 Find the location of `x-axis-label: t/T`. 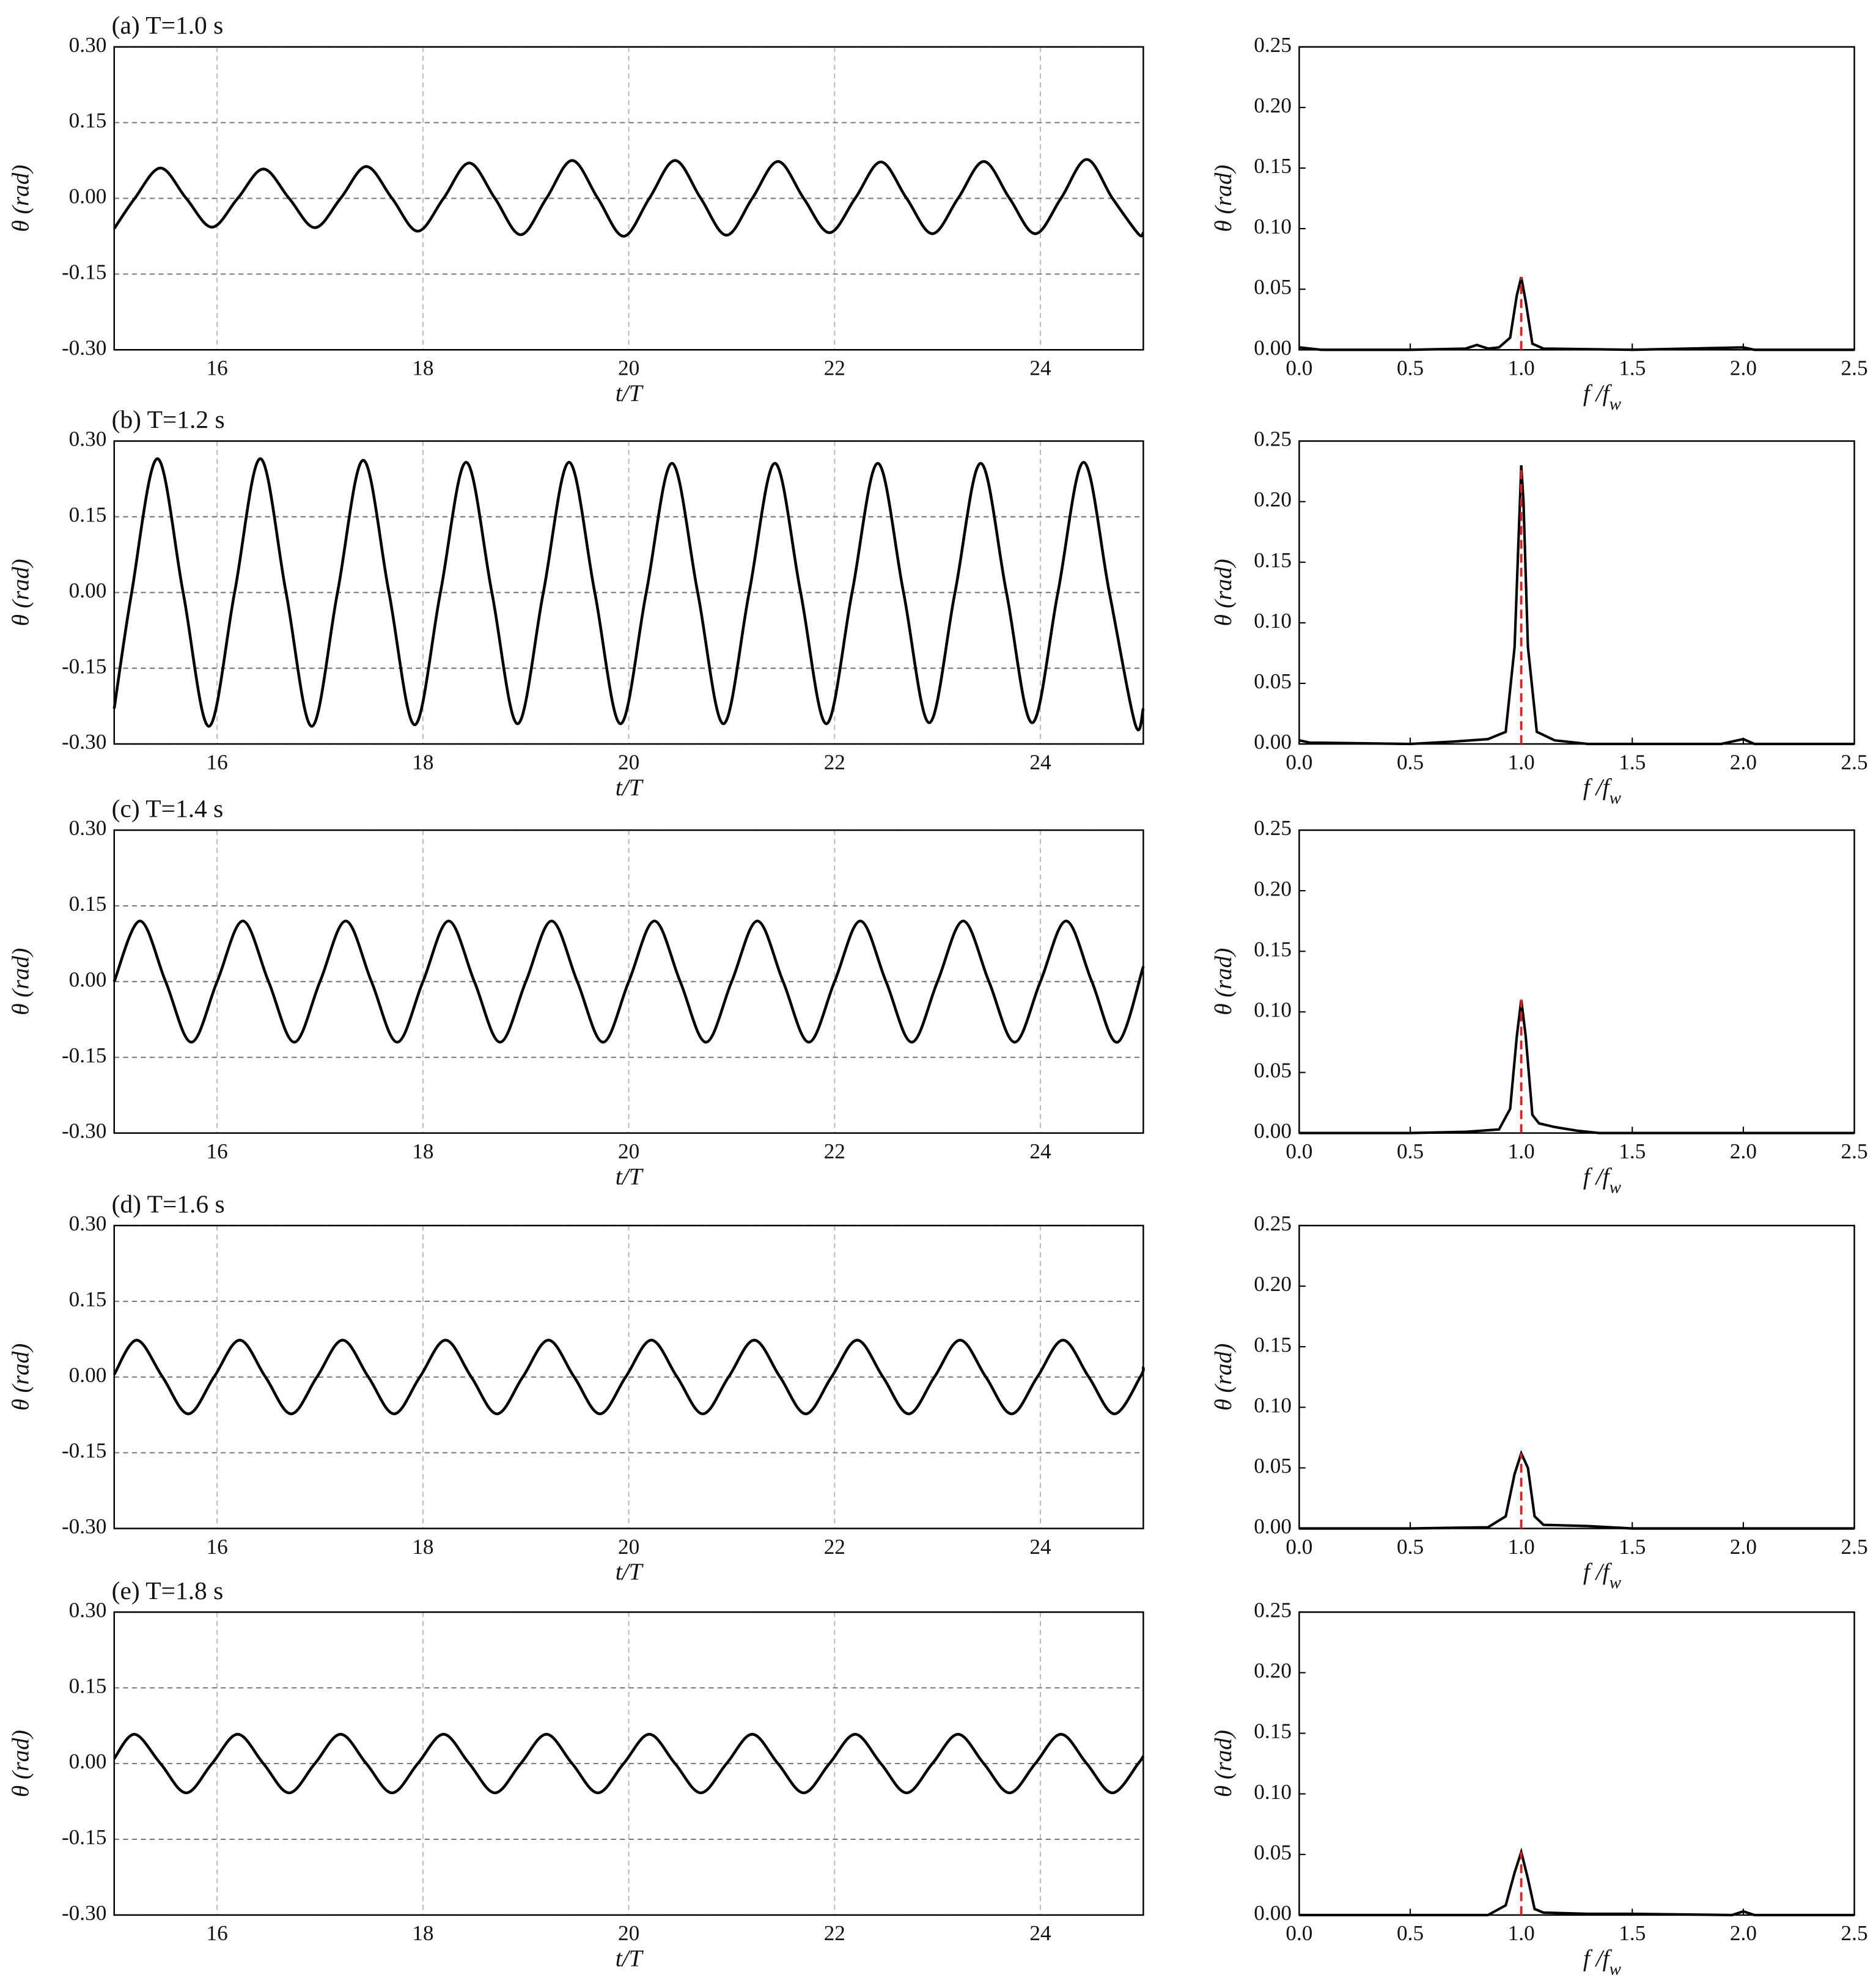

x-axis-label: t/T is located at coordinates (630, 1959).